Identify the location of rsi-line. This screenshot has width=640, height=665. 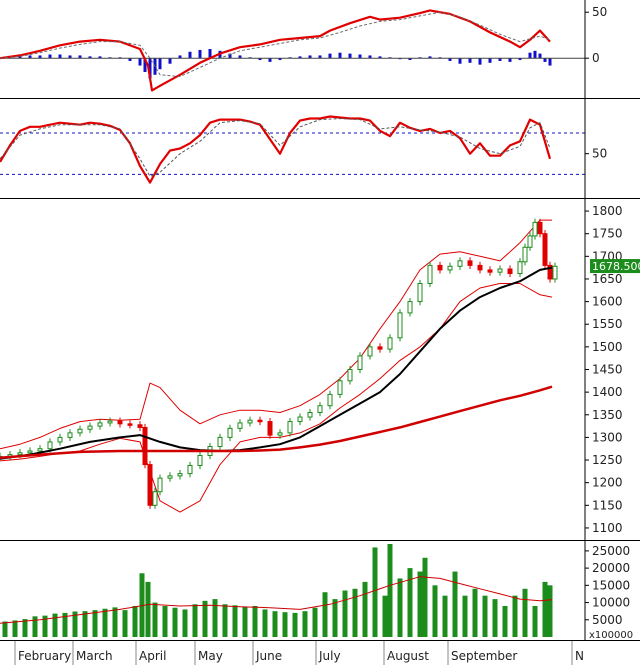
(276, 149).